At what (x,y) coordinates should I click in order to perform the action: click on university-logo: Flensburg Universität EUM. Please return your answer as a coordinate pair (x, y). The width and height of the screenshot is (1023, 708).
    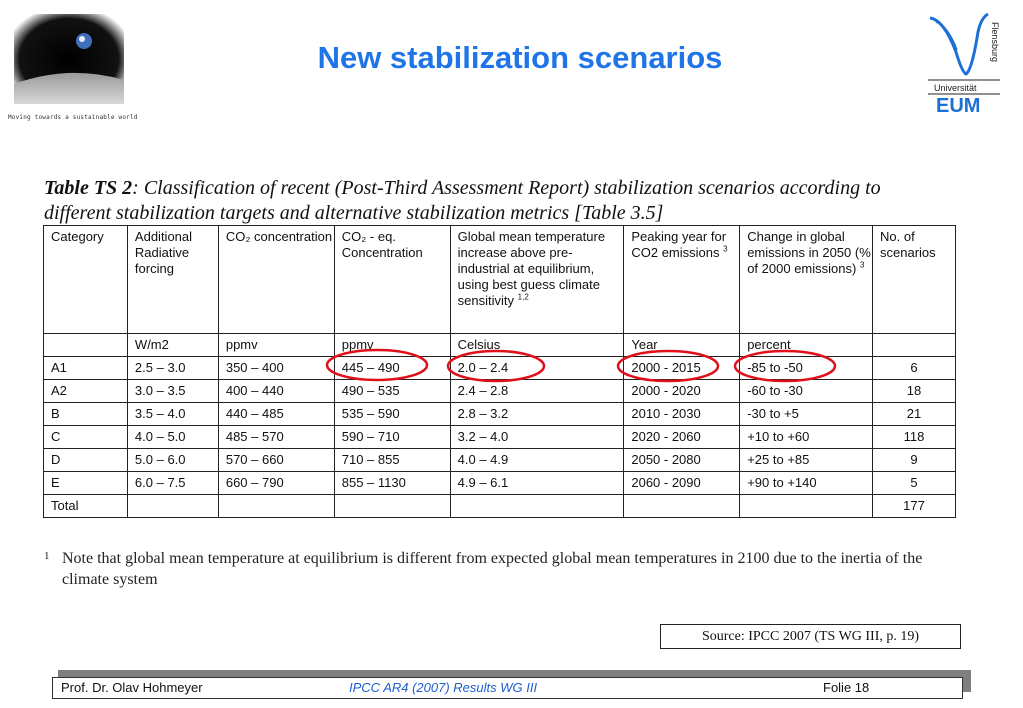
    Looking at the image, I should click on (965, 67).